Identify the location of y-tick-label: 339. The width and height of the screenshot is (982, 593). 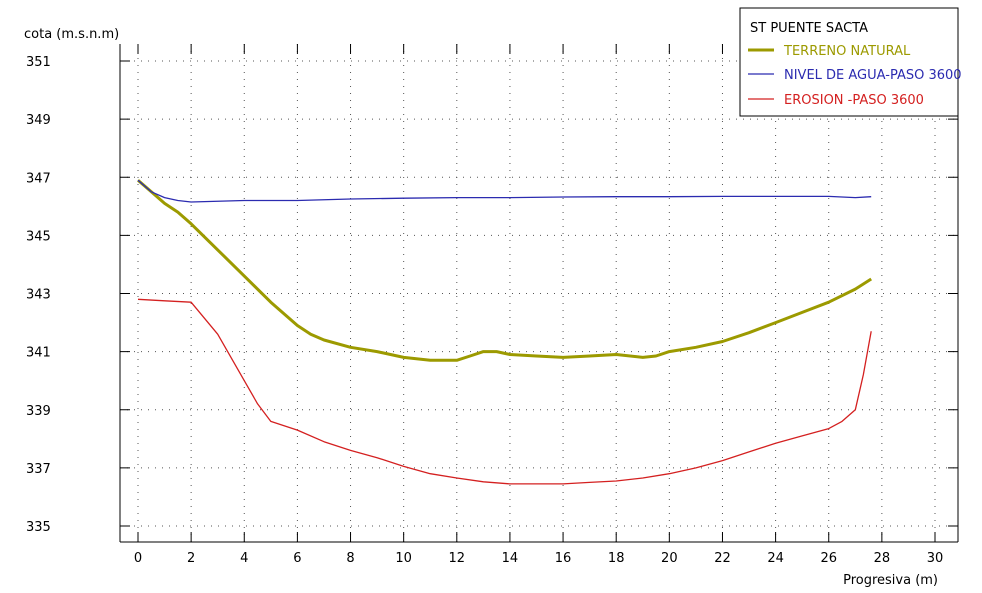
(38, 411).